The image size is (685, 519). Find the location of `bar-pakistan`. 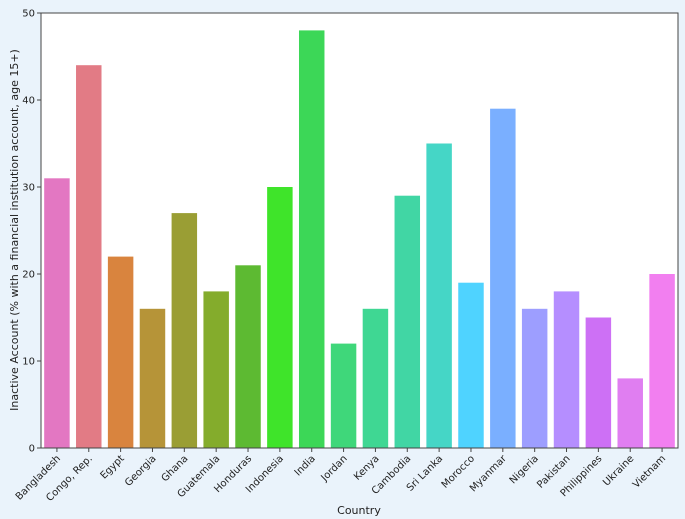

bar-pakistan is located at coordinates (566, 369).